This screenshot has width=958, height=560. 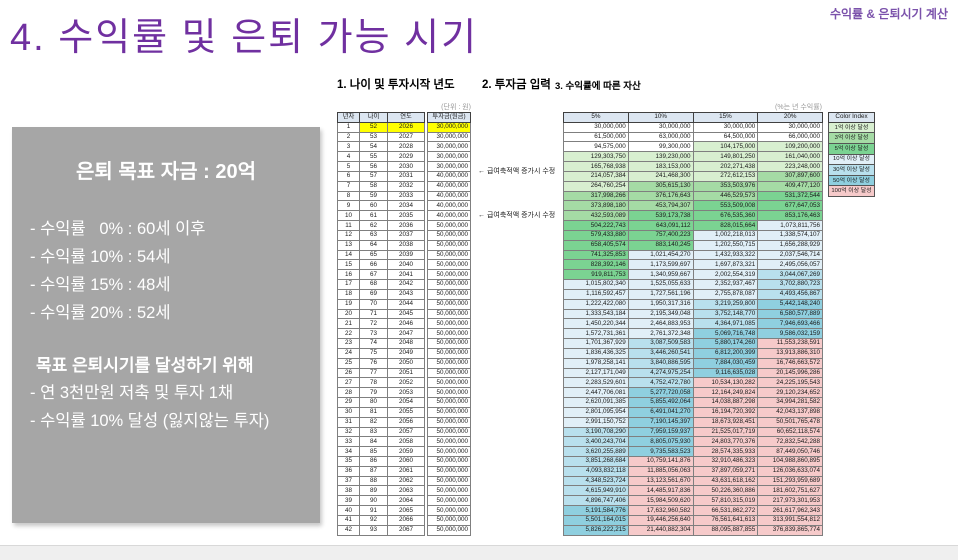 I want to click on cell-year-index: 40, so click(x=348, y=510).